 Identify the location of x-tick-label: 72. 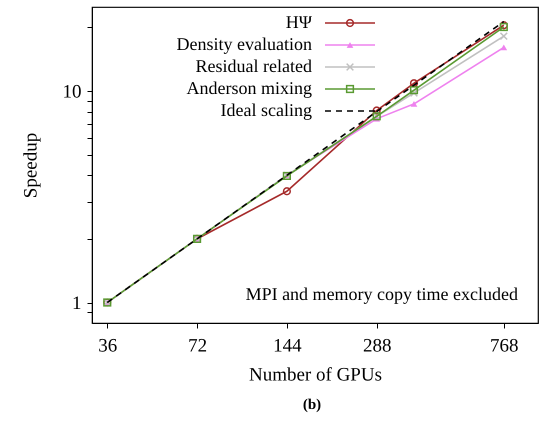
(198, 346).